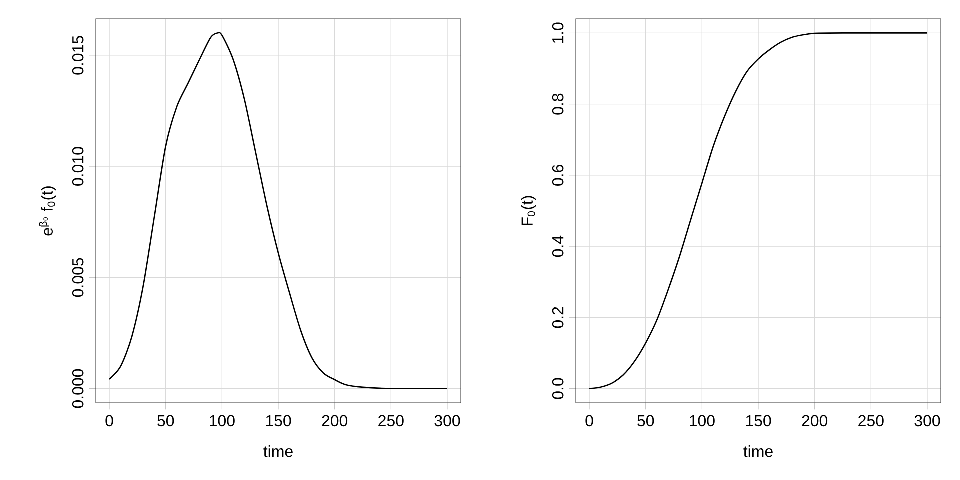  What do you see at coordinates (78, 278) in the screenshot?
I see `y-tick-label: 0.005` at bounding box center [78, 278].